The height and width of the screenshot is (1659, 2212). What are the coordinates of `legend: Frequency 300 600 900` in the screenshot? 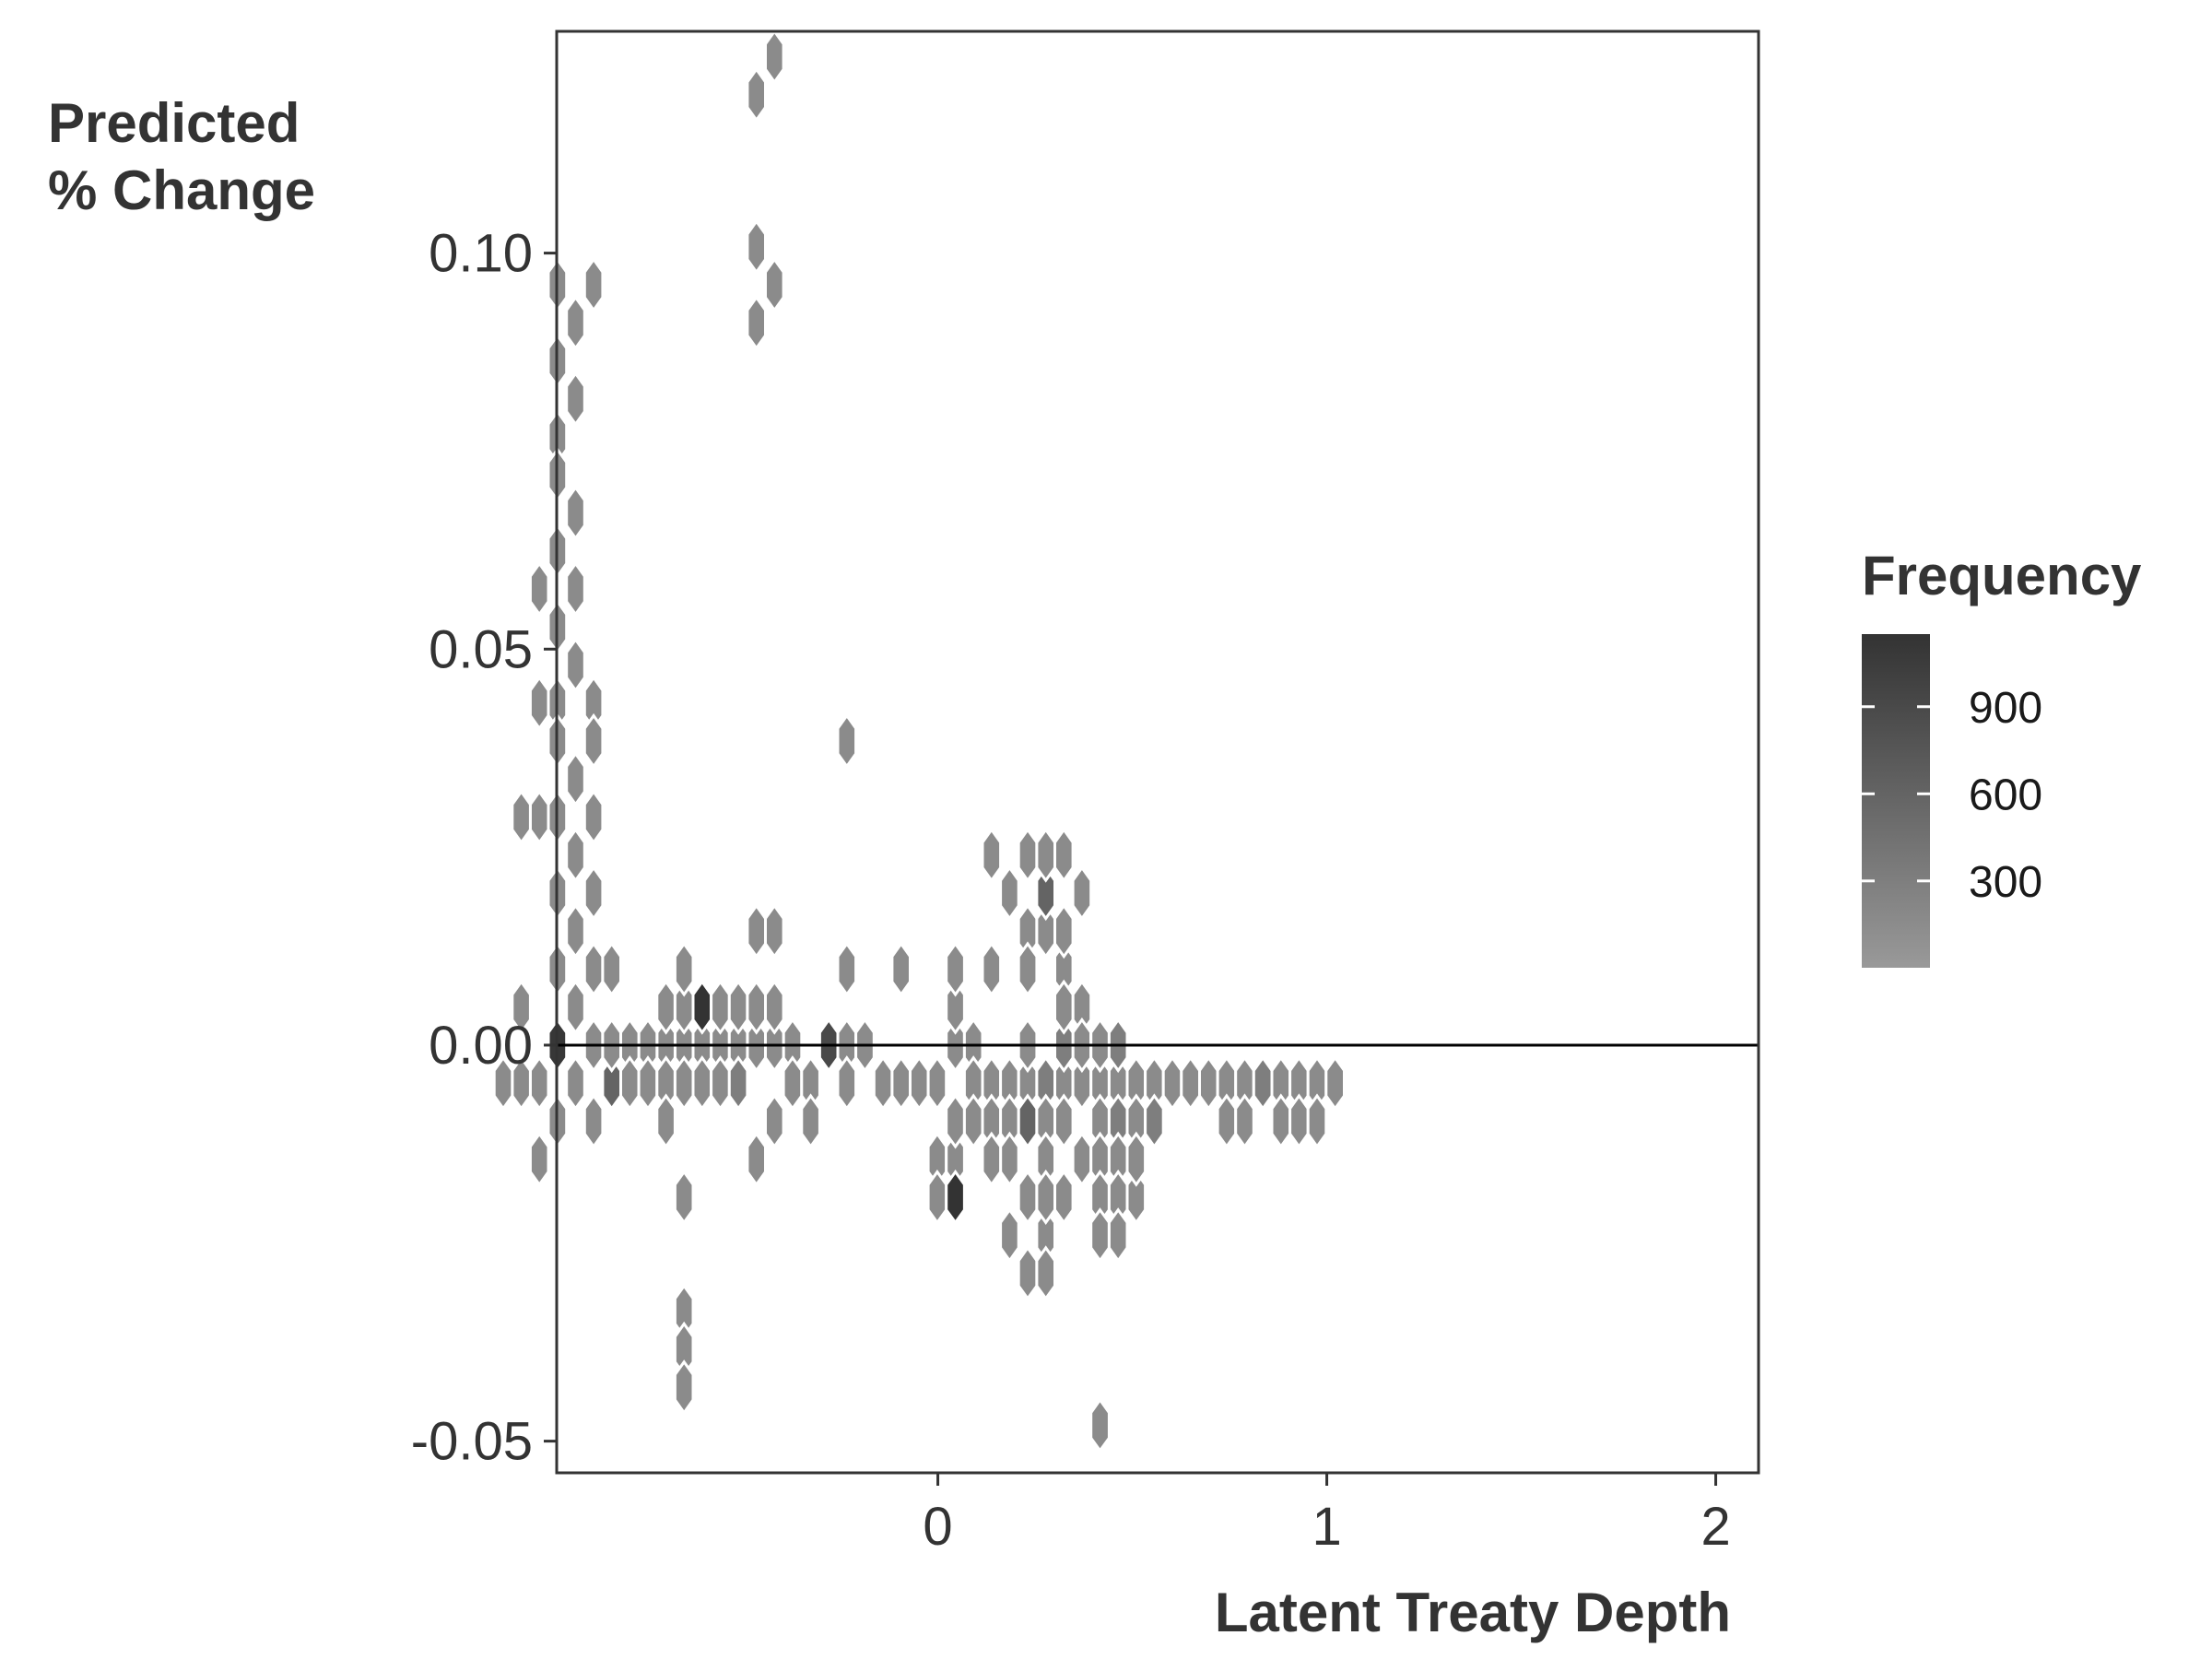 It's located at (2002, 756).